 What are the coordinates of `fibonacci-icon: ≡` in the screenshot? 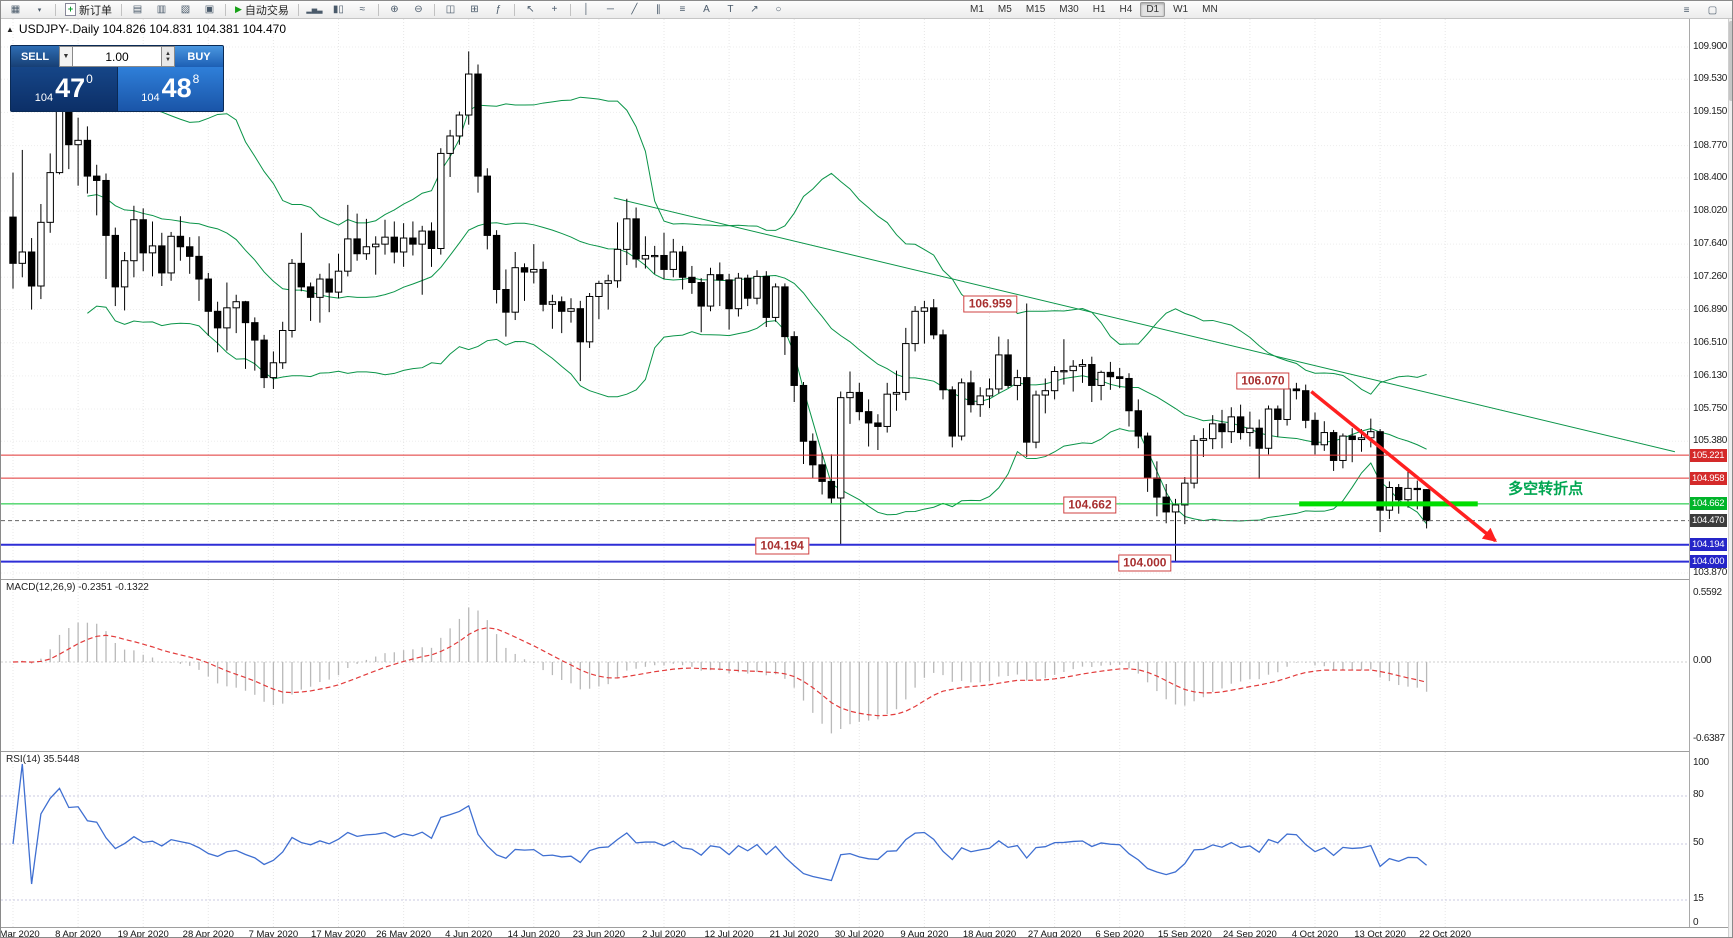 It's located at (682, 9).